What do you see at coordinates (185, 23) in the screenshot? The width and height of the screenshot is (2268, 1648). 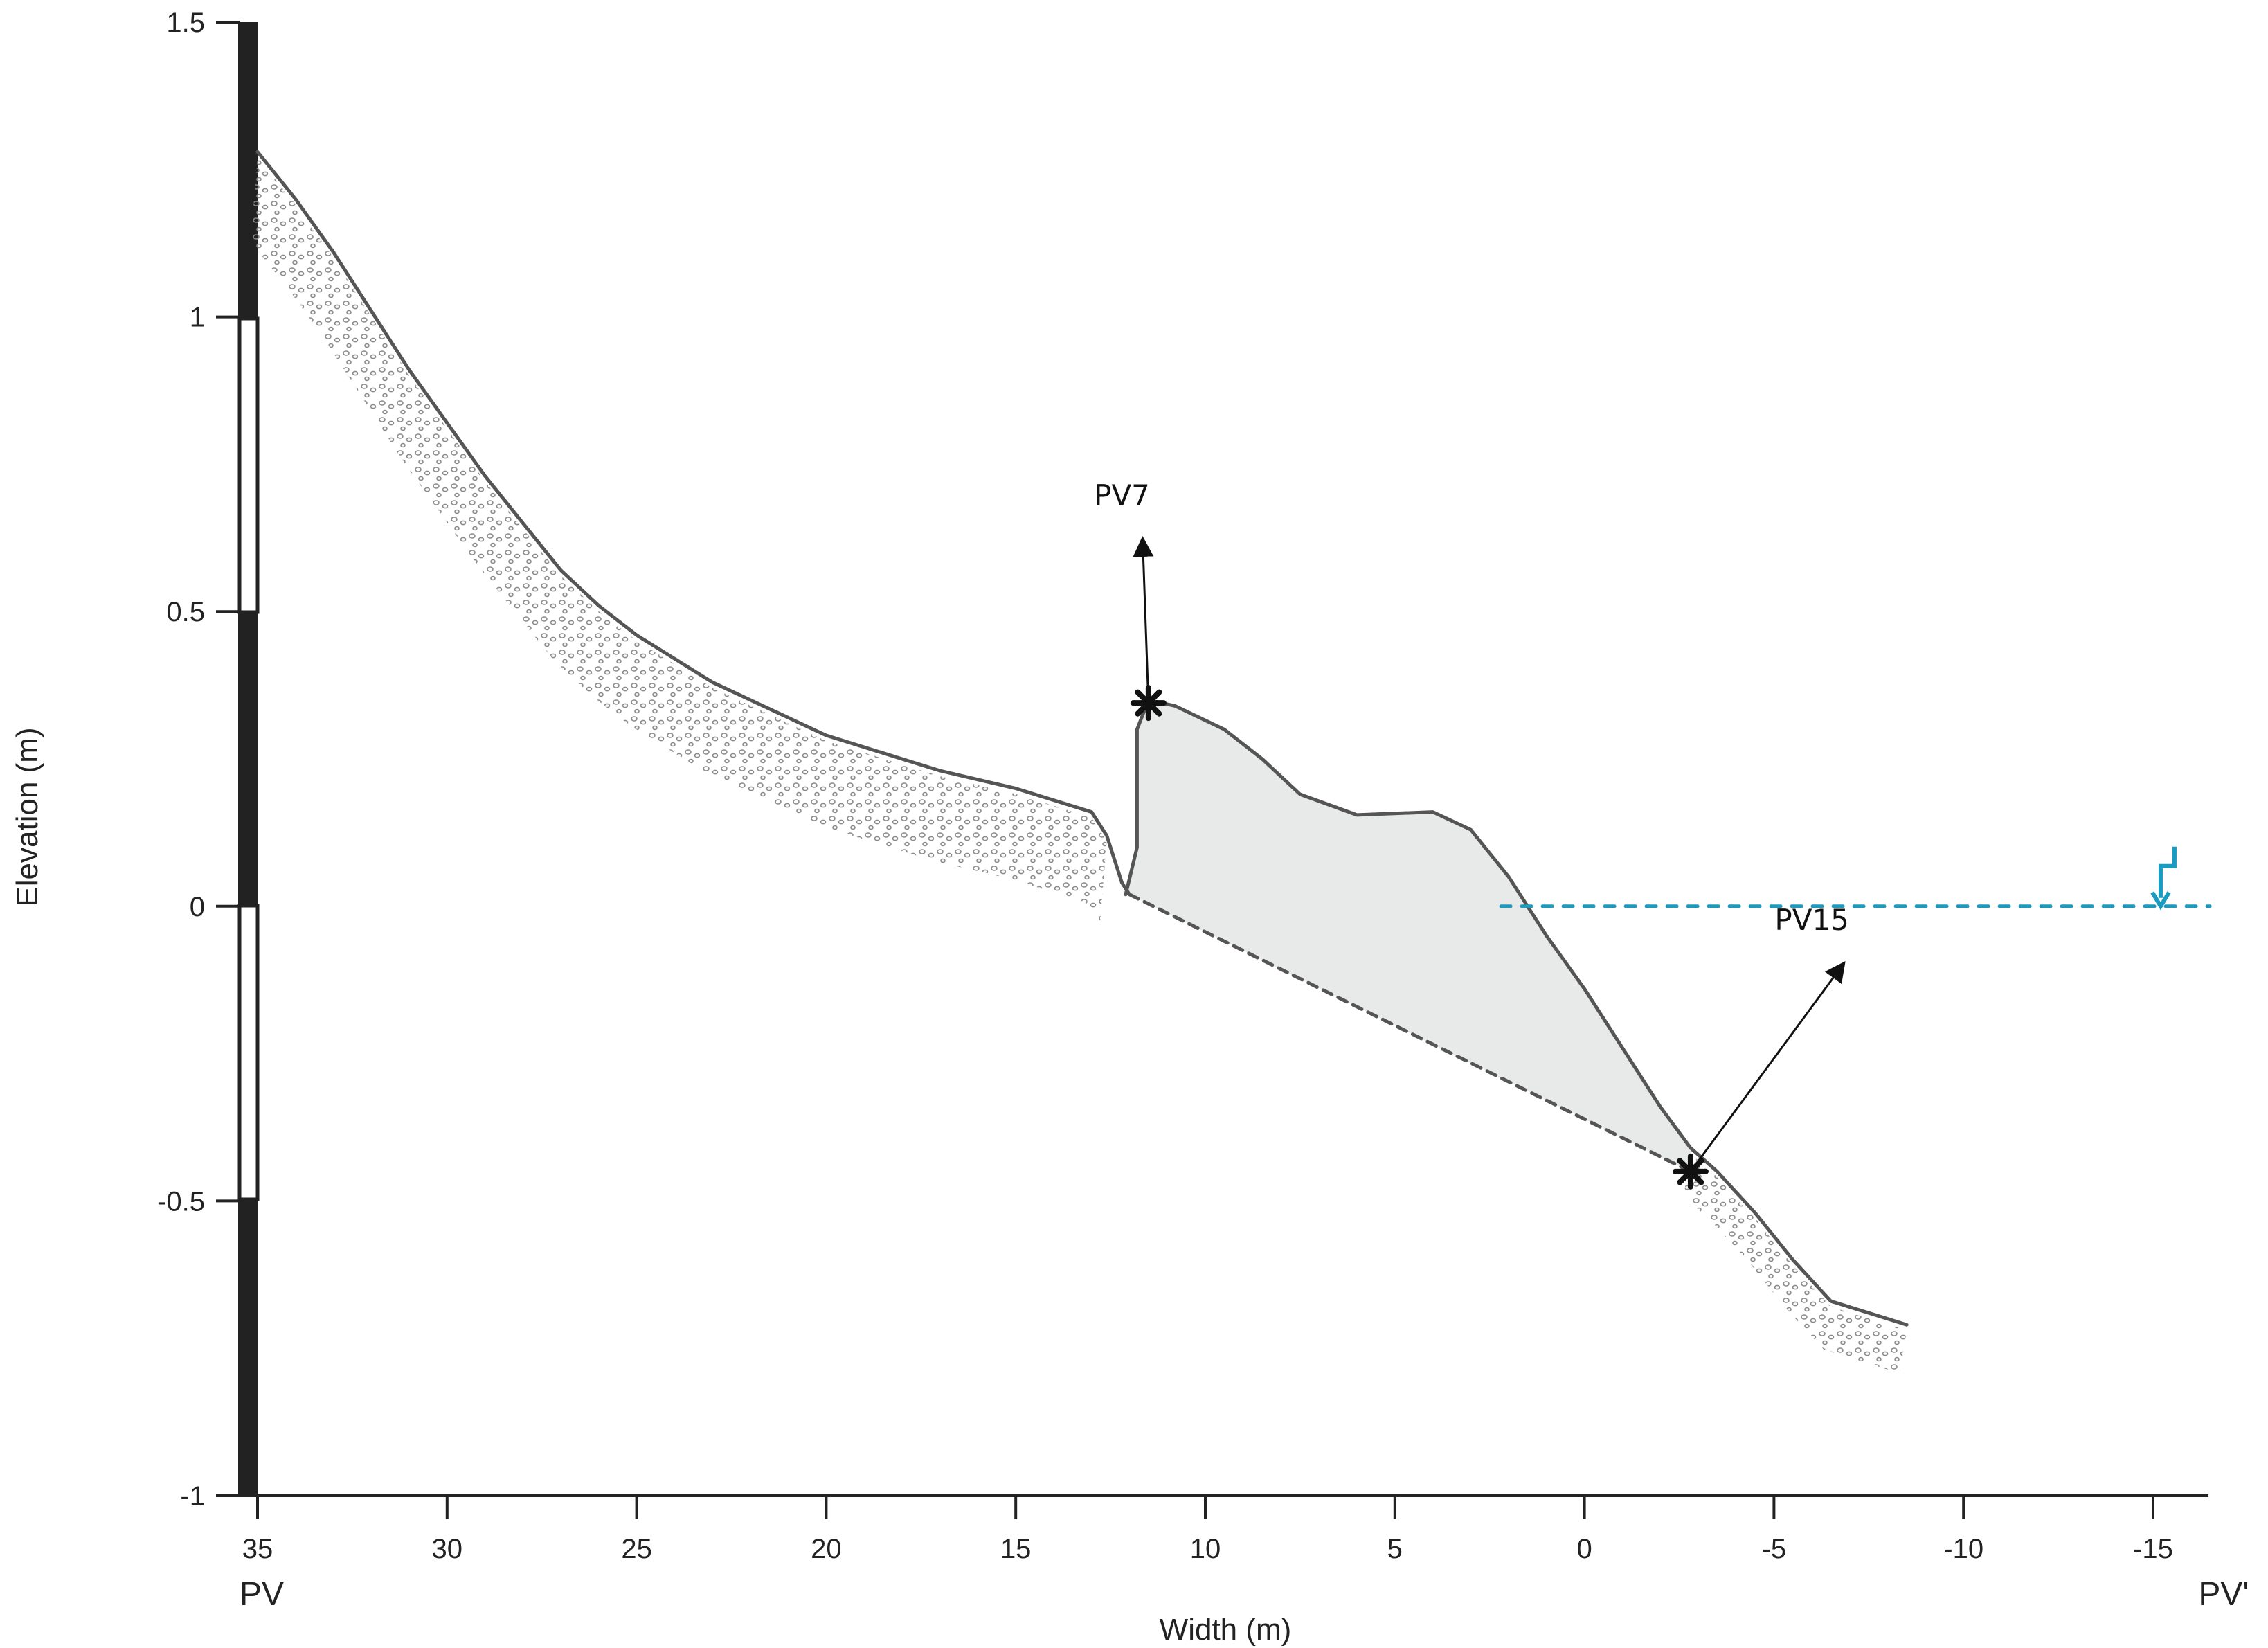 I see `y-tick-label: 1.5` at bounding box center [185, 23].